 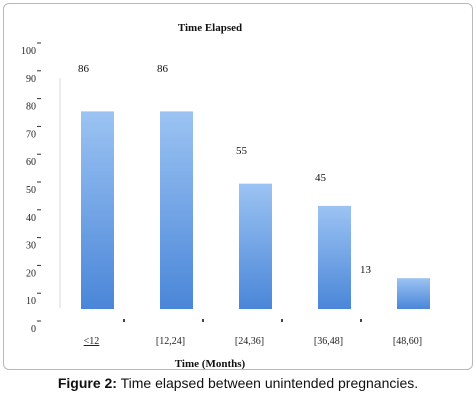 I want to click on x-tick-label-0: <12, so click(x=92, y=341).